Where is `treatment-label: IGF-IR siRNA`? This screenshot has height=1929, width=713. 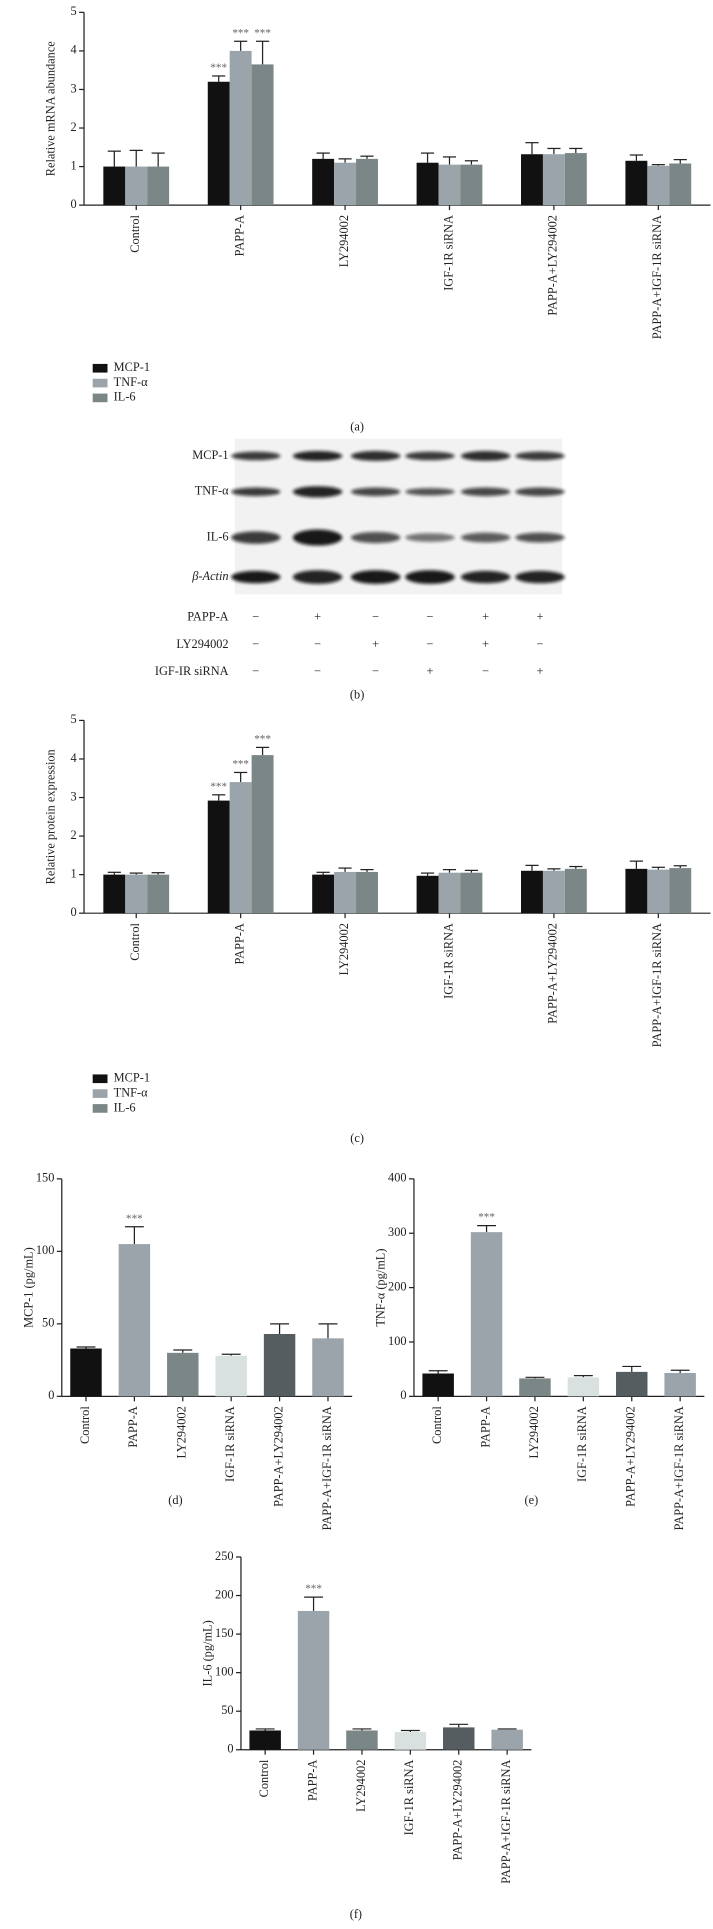 treatment-label: IGF-IR siRNA is located at coordinates (192, 671).